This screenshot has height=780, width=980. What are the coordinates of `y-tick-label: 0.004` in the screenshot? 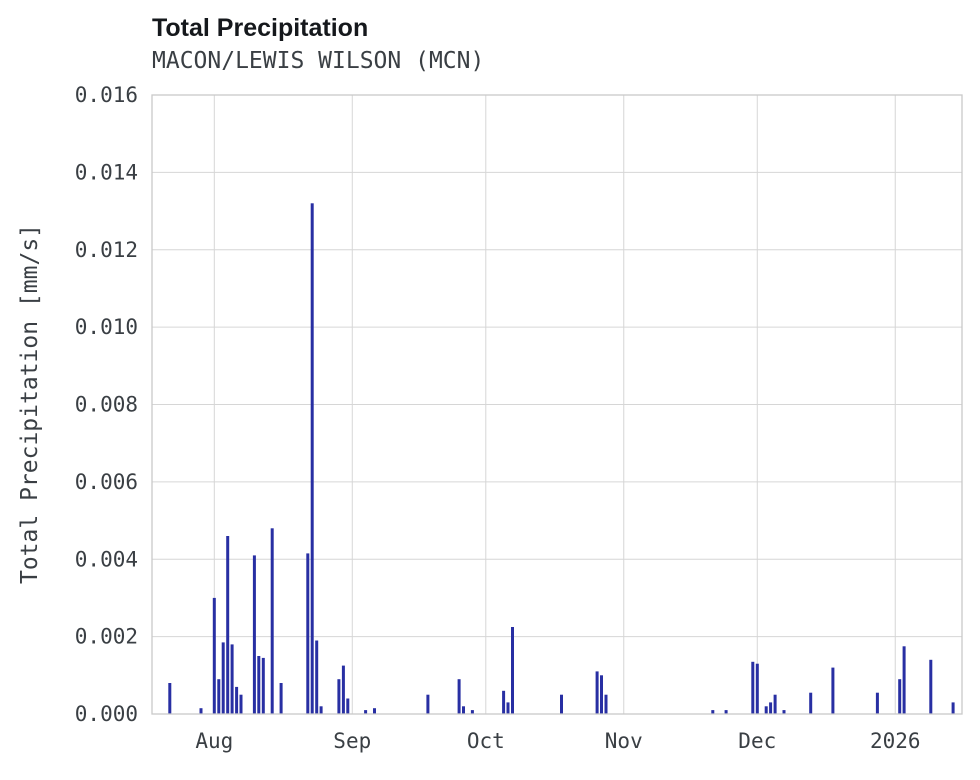 It's located at (106, 559).